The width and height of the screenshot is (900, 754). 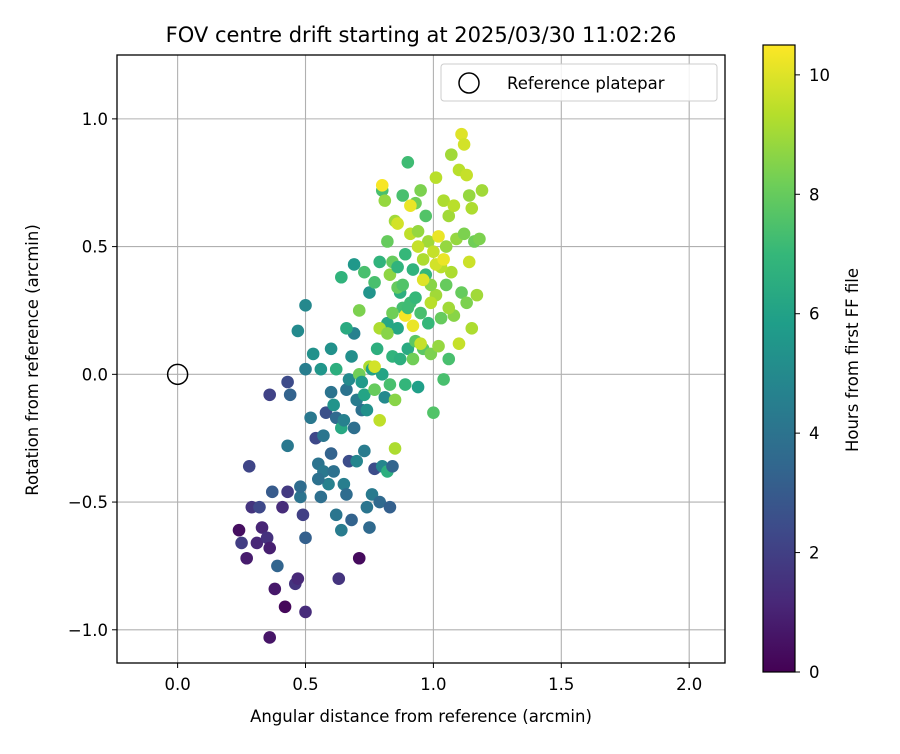 I want to click on reference-point, so click(x=177, y=374).